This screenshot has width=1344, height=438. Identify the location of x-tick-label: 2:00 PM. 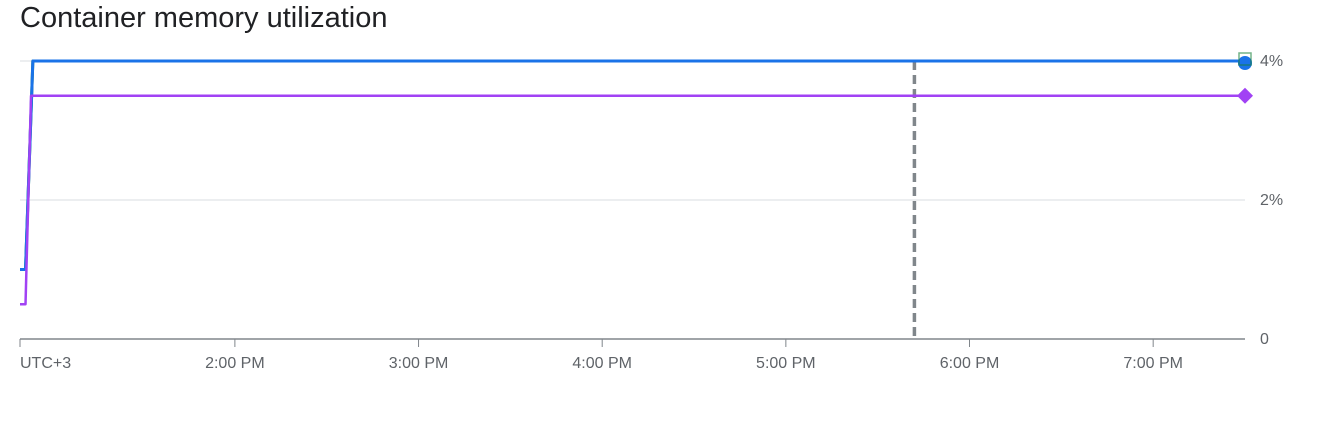
(235, 363).